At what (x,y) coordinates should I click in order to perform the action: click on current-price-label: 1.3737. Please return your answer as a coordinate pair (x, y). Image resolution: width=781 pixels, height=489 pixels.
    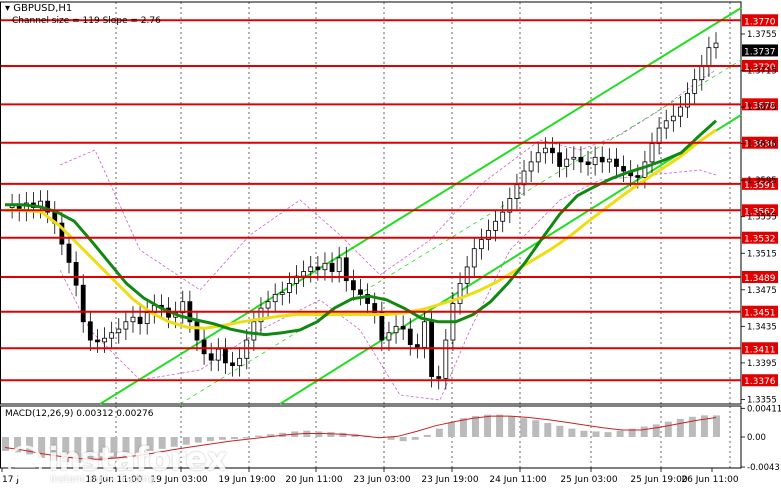
    Looking at the image, I should click on (760, 52).